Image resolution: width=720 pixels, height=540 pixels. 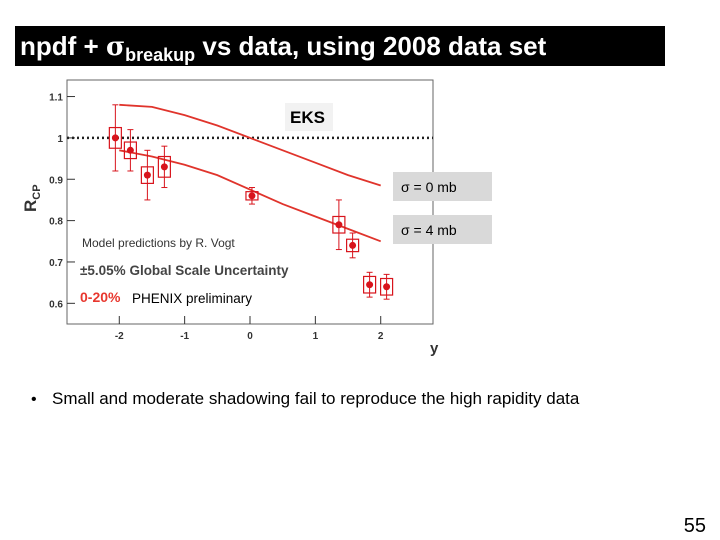 What do you see at coordinates (250, 145) in the screenshot?
I see `model-curve` at bounding box center [250, 145].